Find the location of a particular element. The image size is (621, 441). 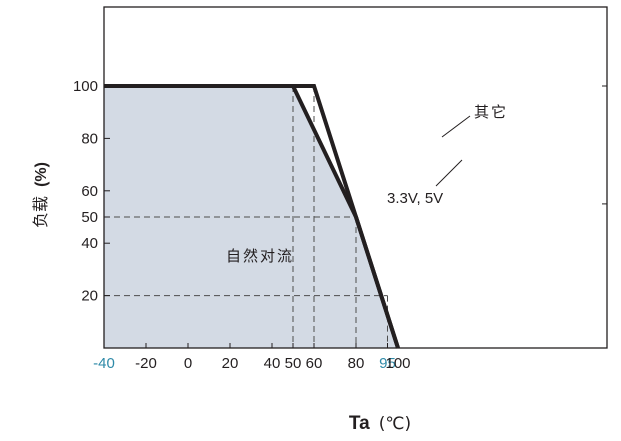

x-tick-label: 20 is located at coordinates (230, 363).